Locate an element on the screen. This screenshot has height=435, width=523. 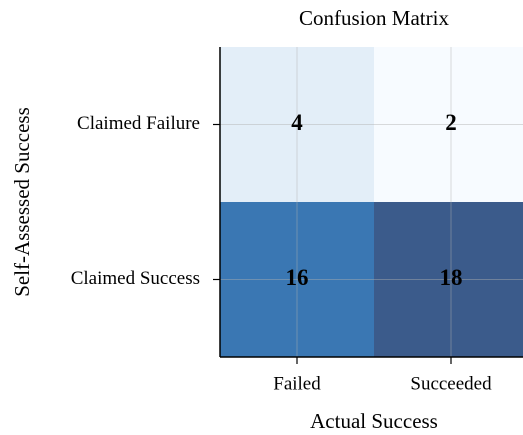
x-tick-label: Failed is located at coordinates (297, 383).